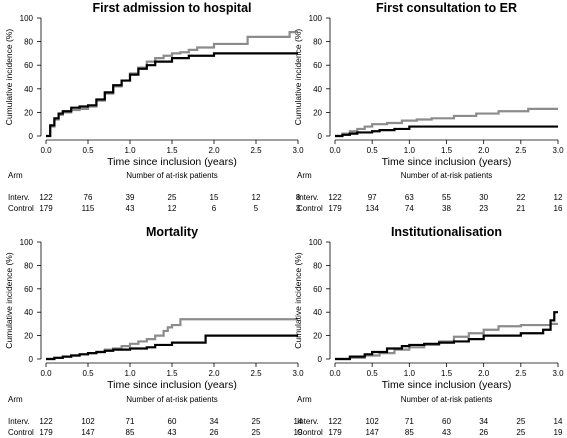 This screenshot has height=438, width=567. What do you see at coordinates (88, 432) in the screenshot?
I see `panel-3-risk-control-count: 147` at bounding box center [88, 432].